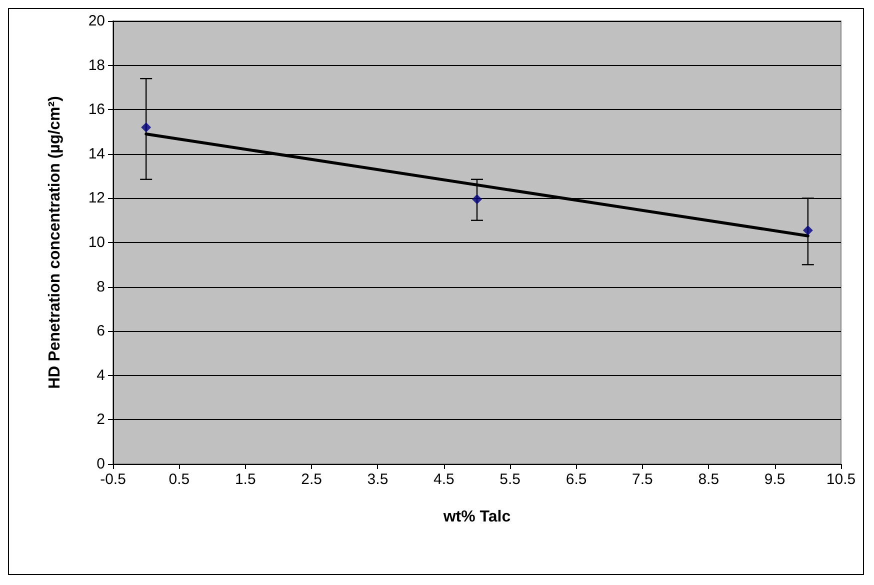  Describe the element at coordinates (510, 479) in the screenshot. I see `x-tick-label: 5.5` at that location.